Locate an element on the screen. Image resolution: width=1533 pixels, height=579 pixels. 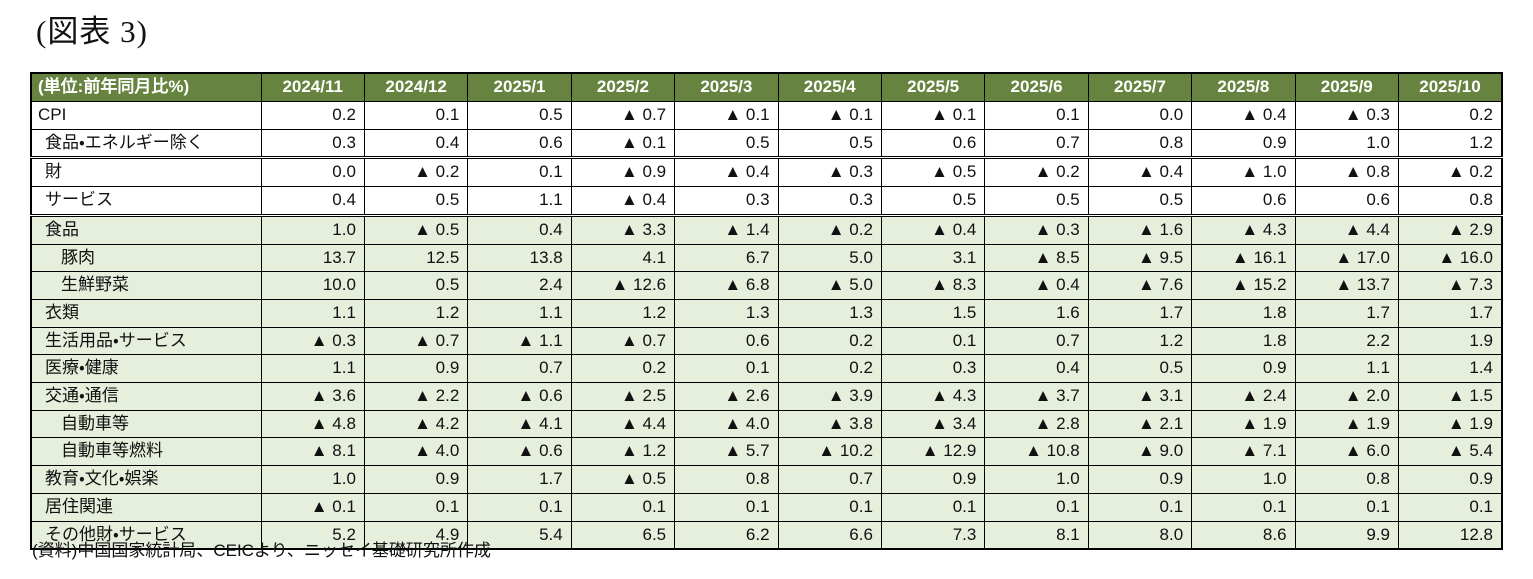
value-cell: ▲ 9.5 is located at coordinates (1140, 258).